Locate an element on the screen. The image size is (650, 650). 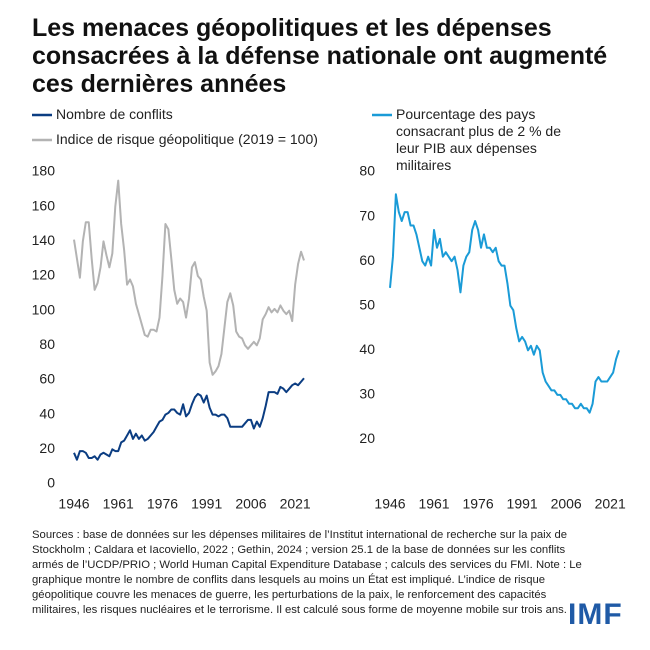
y-tick-label: 30 is located at coordinates (367, 394).